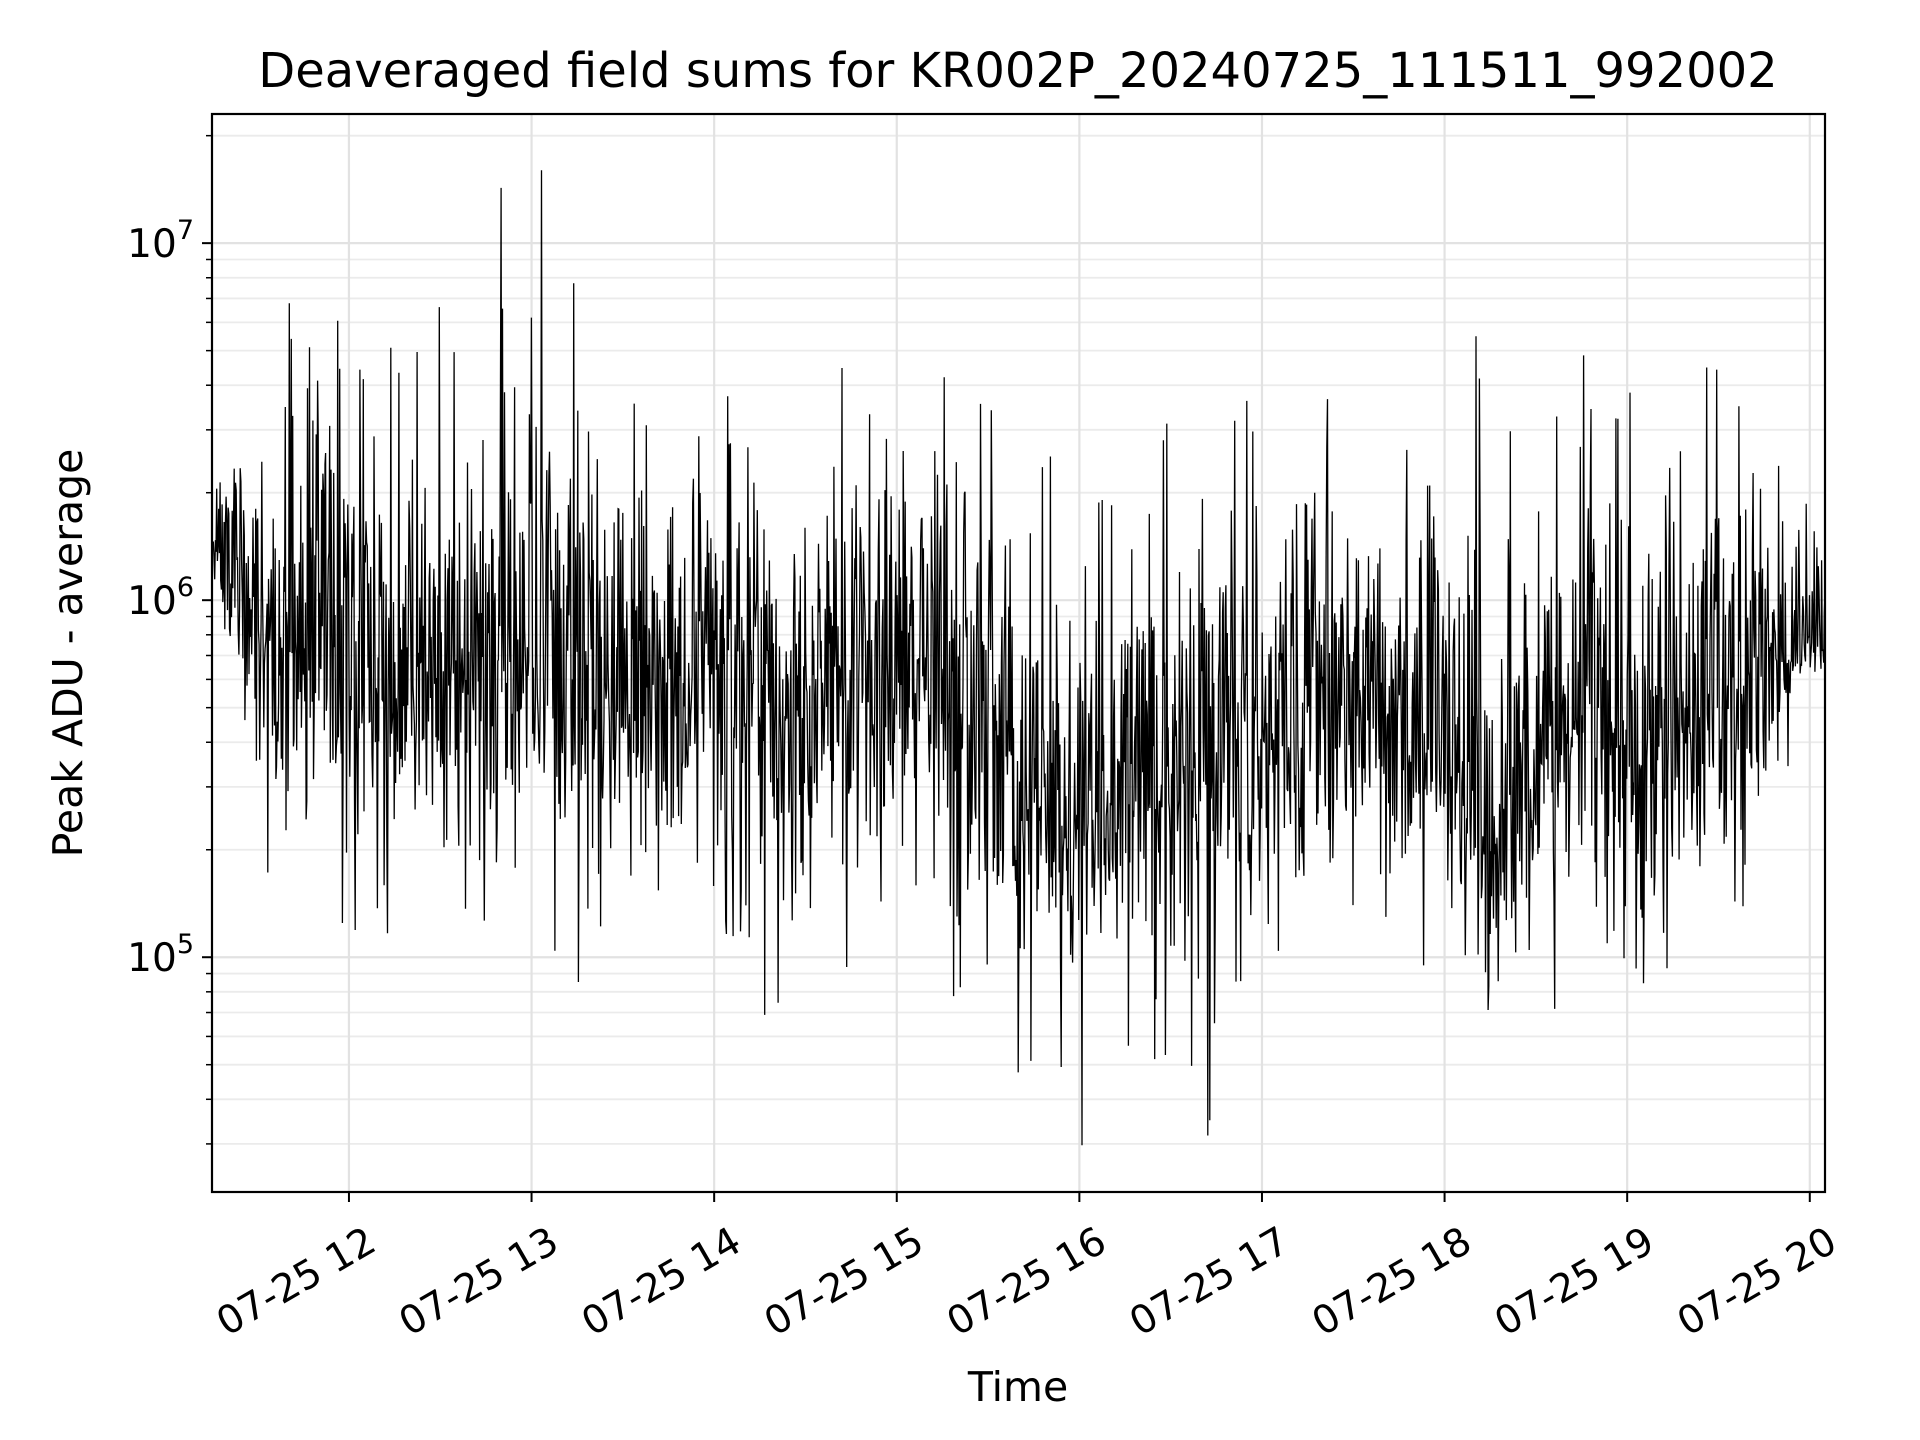 This screenshot has width=1920, height=1440. What do you see at coordinates (160, 598) in the screenshot?
I see `y-tick-label: 10⁶` at bounding box center [160, 598].